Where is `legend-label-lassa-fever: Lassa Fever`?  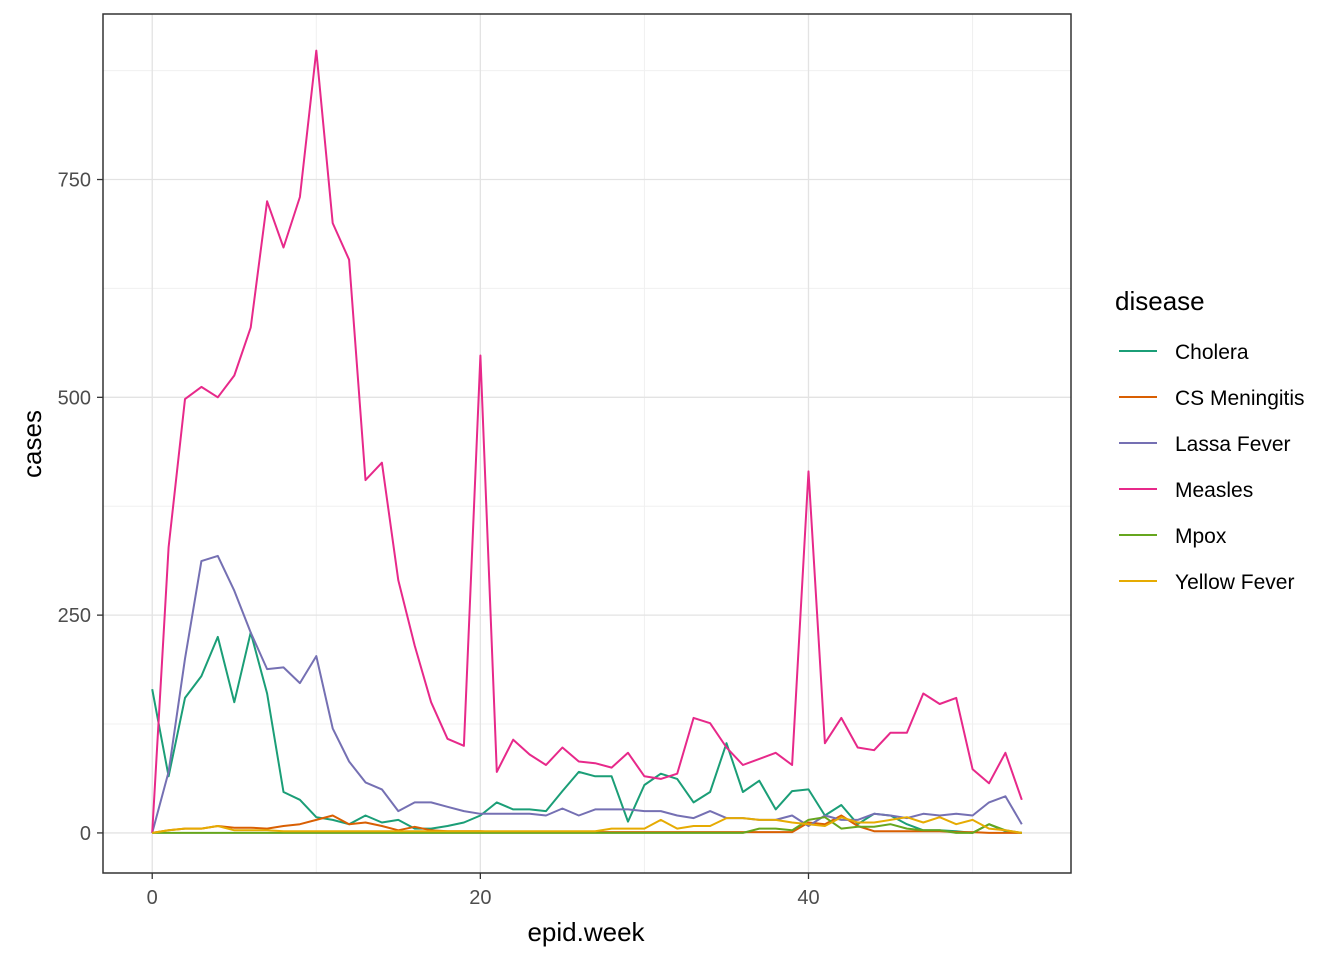 legend-label-lassa-fever: Lassa Fever is located at coordinates (1233, 444).